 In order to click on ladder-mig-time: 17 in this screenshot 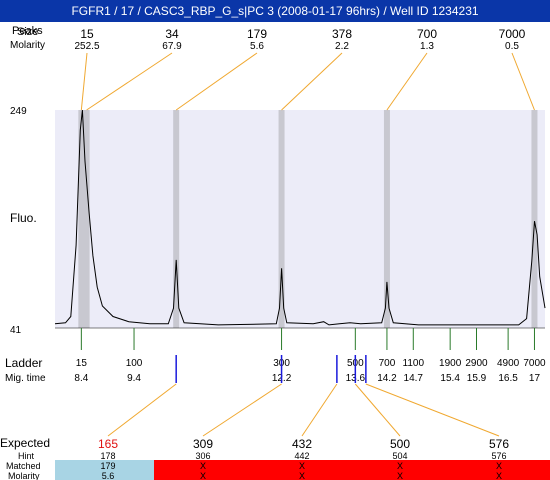, I will do `click(535, 378)`.